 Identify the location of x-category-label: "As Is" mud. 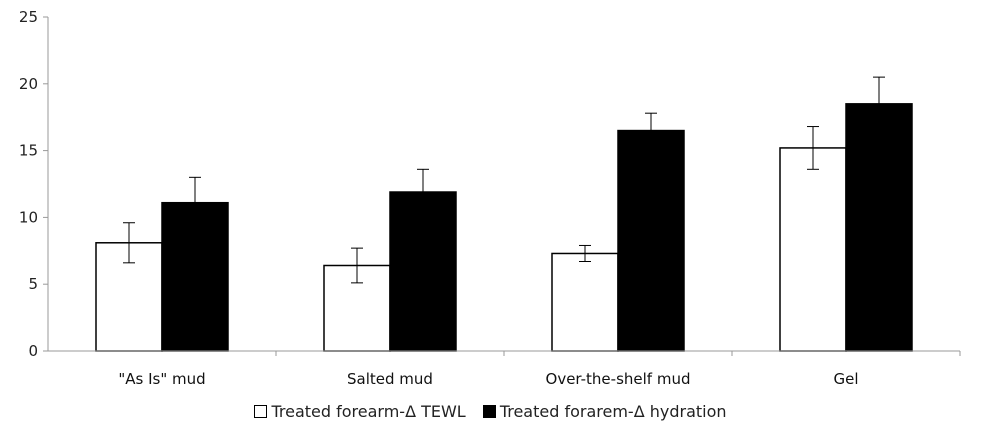
(161, 379).